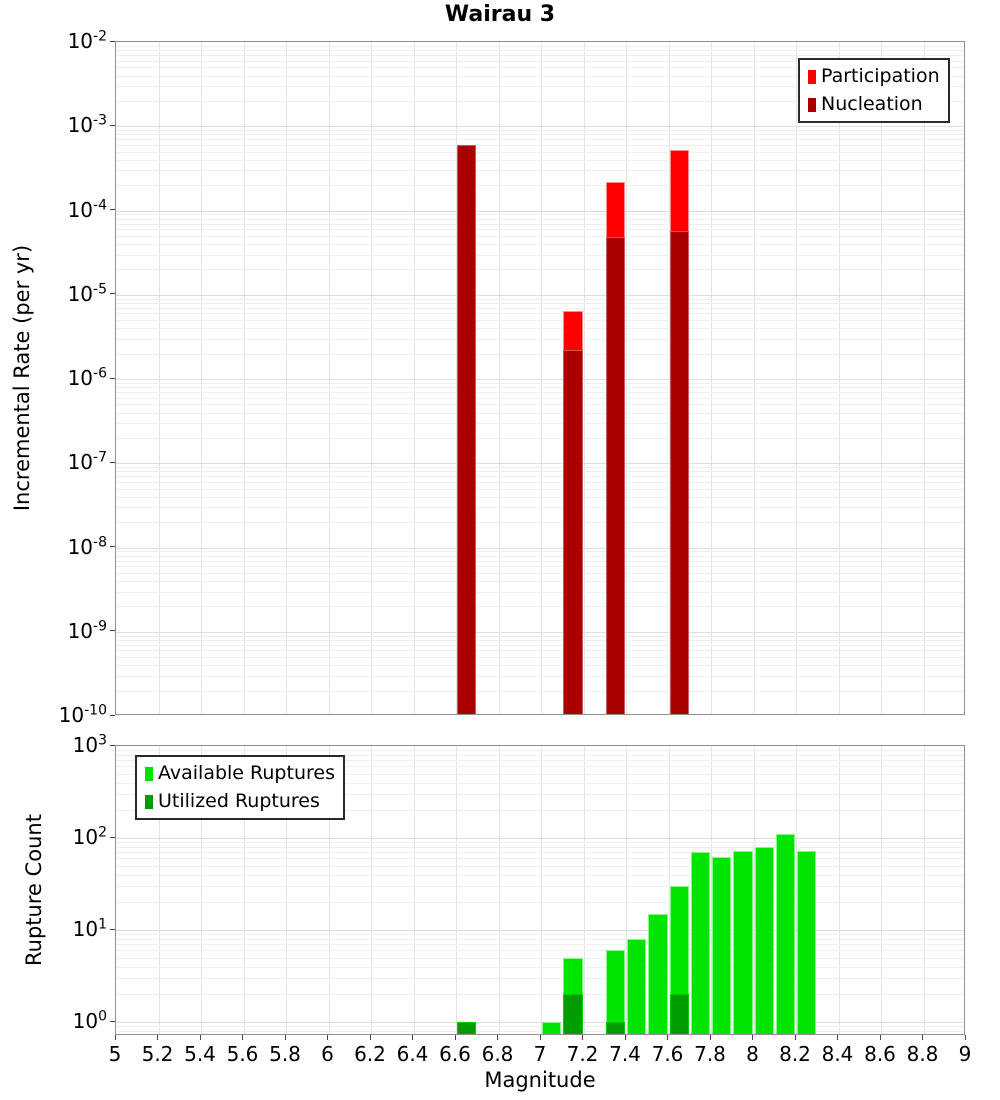 This screenshot has width=1000, height=1100. Describe the element at coordinates (412, 1054) in the screenshot. I see `x-tick-label: 6.4` at that location.